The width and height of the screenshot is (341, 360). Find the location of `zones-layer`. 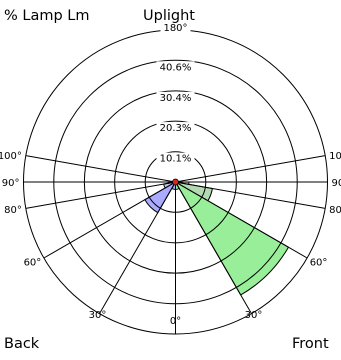

zones-layer is located at coordinates (217, 238).